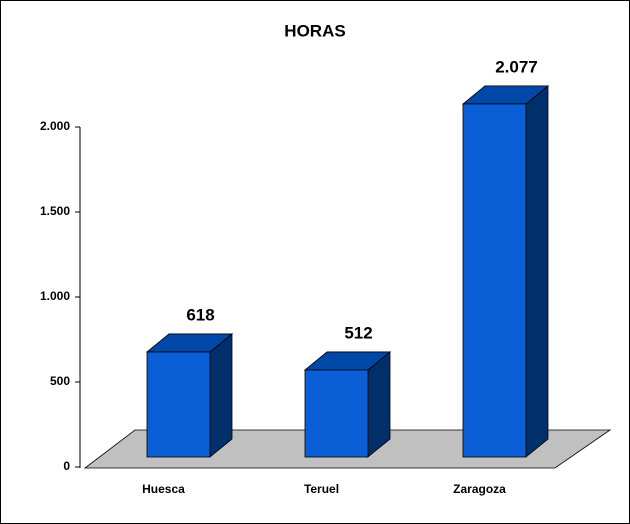 Image resolution: width=630 pixels, height=524 pixels. What do you see at coordinates (55, 126) in the screenshot?
I see `y-tick-label: 2.000` at bounding box center [55, 126].